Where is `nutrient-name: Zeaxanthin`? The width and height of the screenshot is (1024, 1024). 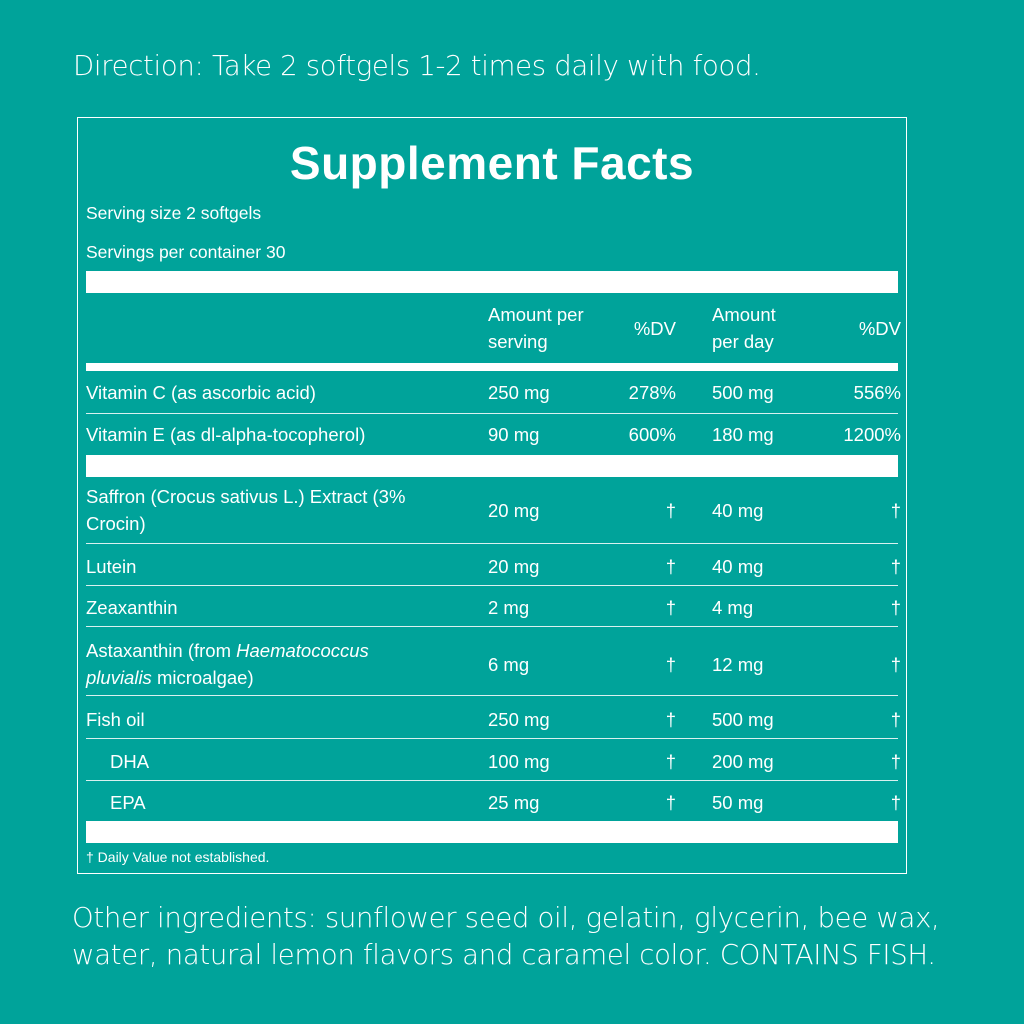
nutrient-name: Zeaxanthin is located at coordinates (132, 607).